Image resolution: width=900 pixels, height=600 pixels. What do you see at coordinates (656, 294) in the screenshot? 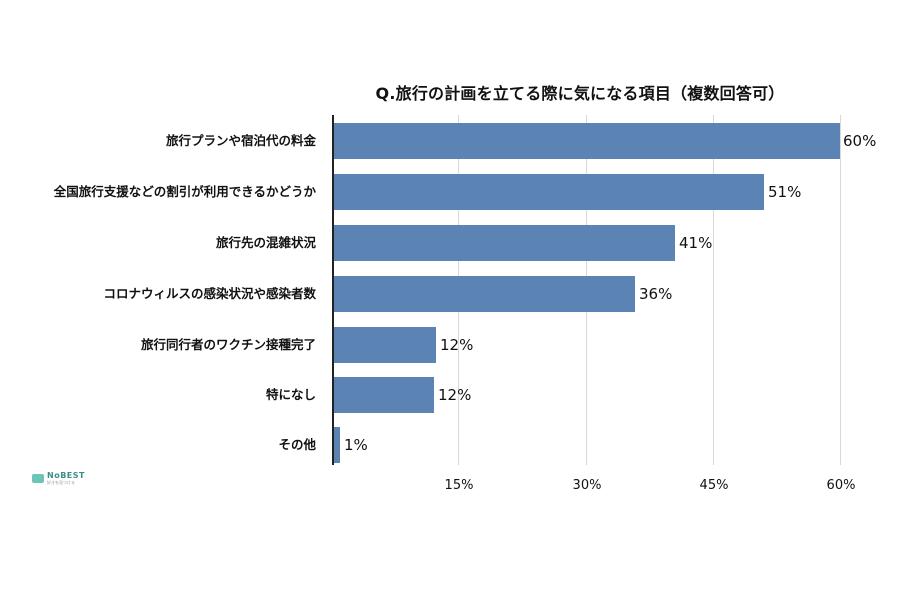
I see `bar-value-3: 36%` at bounding box center [656, 294].